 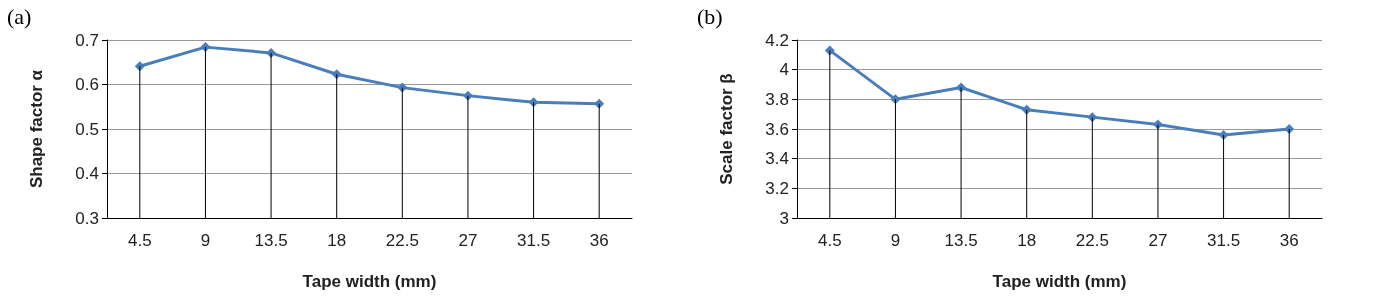 What do you see at coordinates (87, 173) in the screenshot?
I see `y-tick-label: 0.4` at bounding box center [87, 173].